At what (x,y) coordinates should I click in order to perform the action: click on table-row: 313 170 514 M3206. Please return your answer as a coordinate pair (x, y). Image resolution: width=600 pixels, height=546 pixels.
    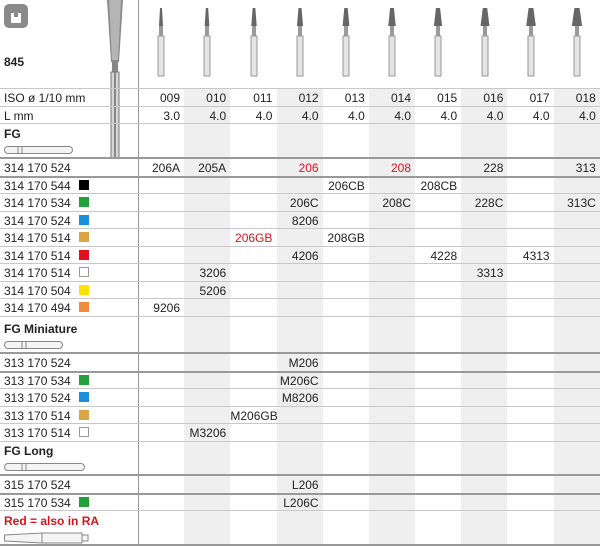
    Looking at the image, I should click on (300, 432).